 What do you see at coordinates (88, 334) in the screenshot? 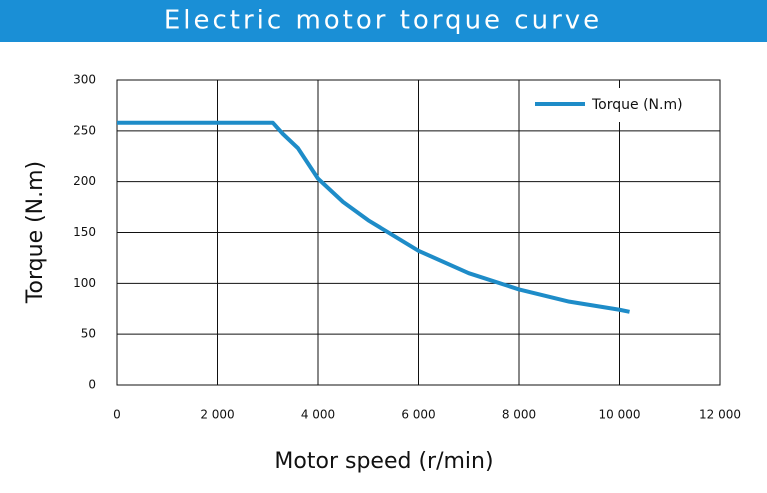
I see `y-tick-label: 50` at bounding box center [88, 334].